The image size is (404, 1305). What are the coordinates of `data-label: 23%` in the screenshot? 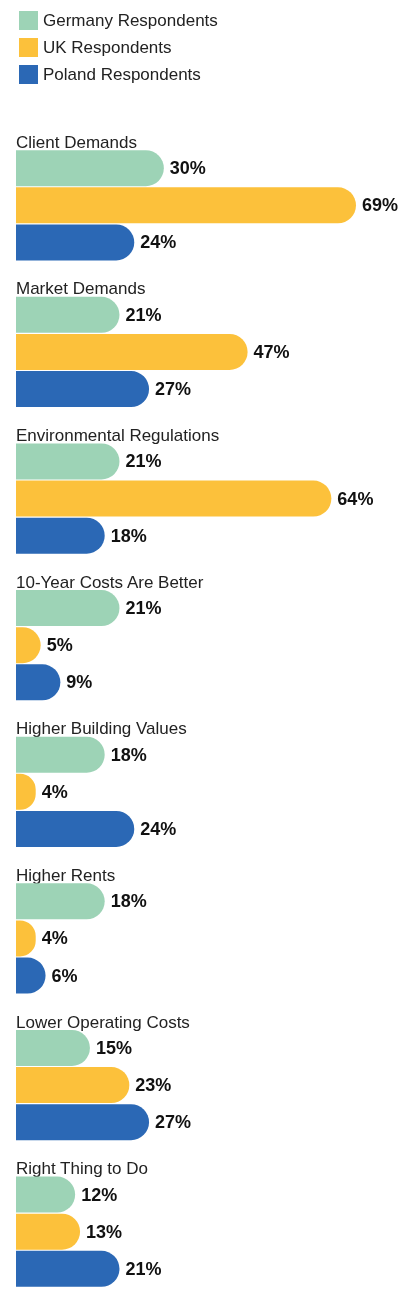 It's located at (153, 1085).